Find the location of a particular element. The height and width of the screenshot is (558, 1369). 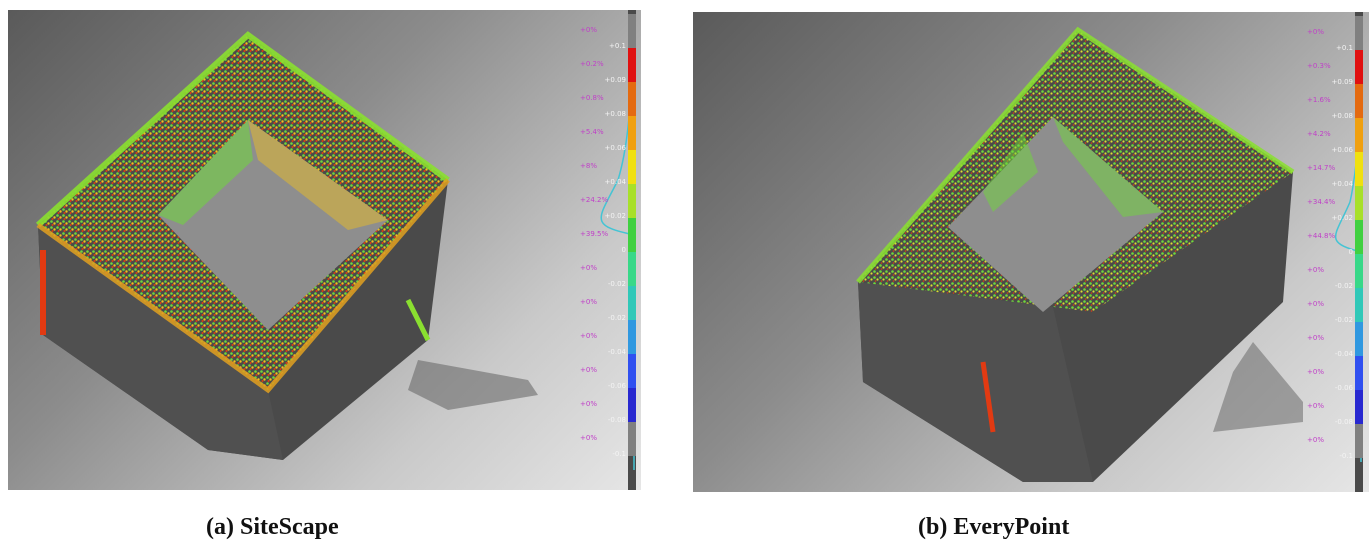

scale-percent-label: +1.6% is located at coordinates (1319, 100).